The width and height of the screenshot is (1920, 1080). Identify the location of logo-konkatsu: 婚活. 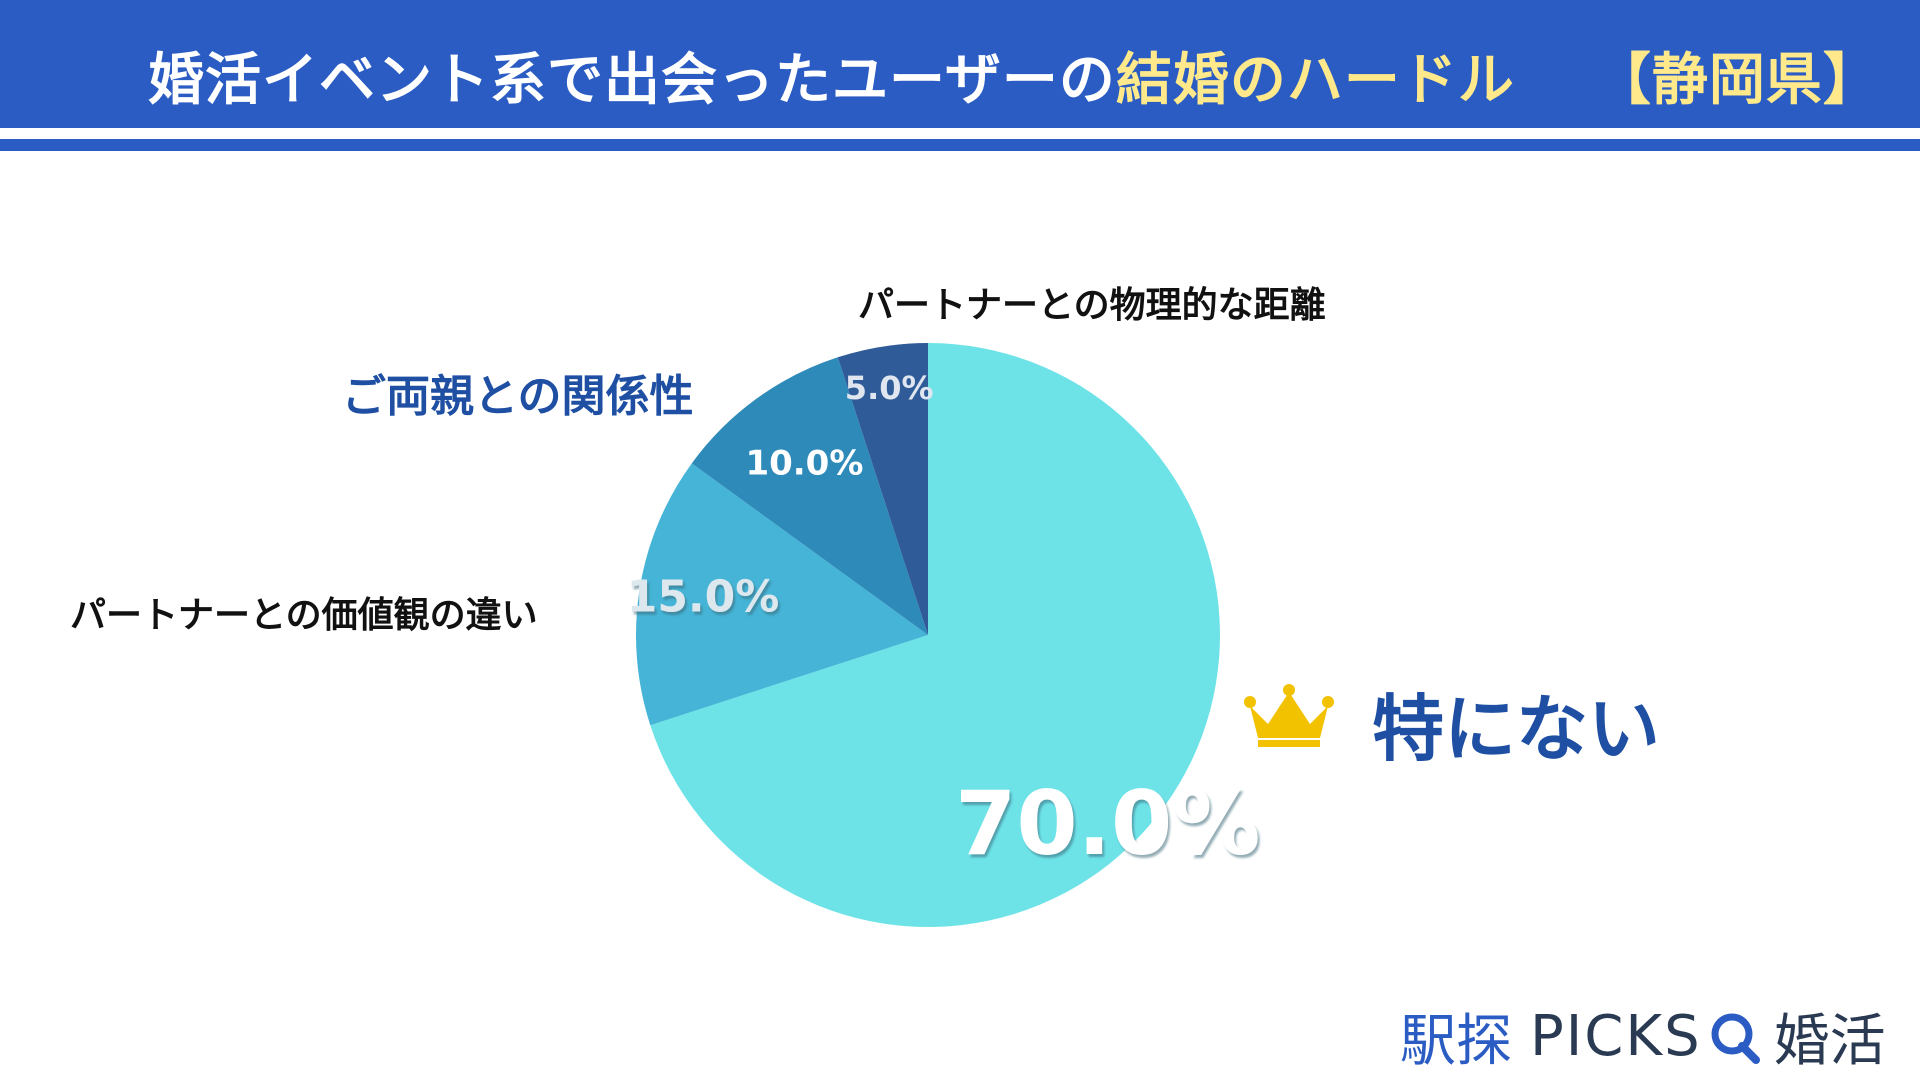
(1829, 1041).